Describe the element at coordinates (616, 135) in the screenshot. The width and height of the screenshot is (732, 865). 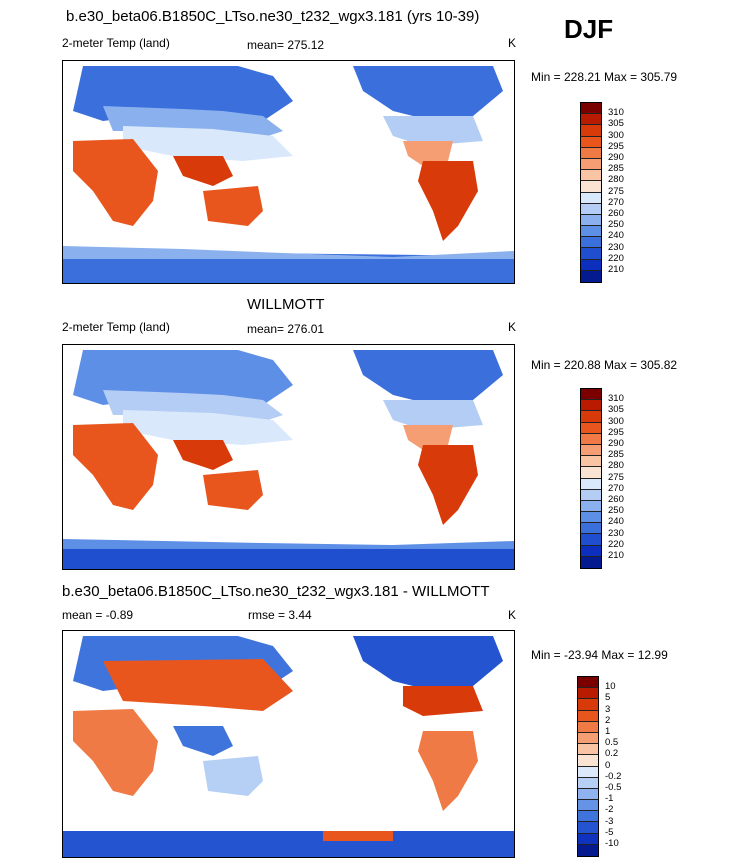
I see `panel-1-colorbar-tick-label: 300` at that location.